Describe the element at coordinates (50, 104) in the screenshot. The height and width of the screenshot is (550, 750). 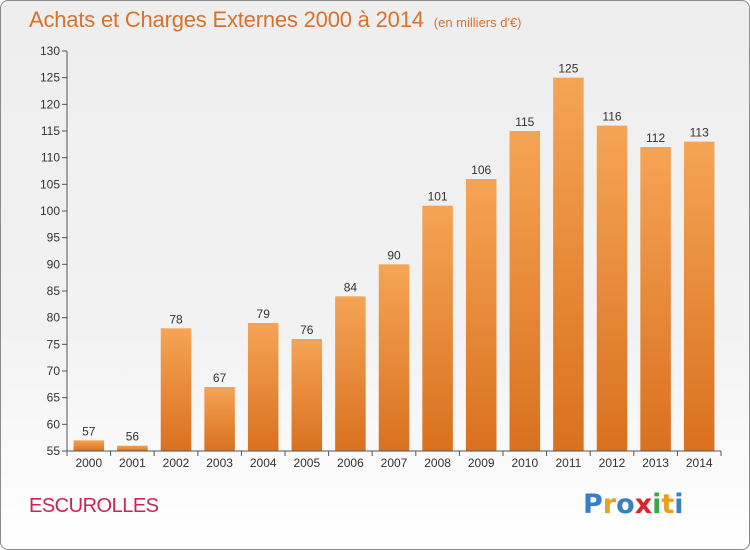
I see `y-tick-label: 120` at that location.